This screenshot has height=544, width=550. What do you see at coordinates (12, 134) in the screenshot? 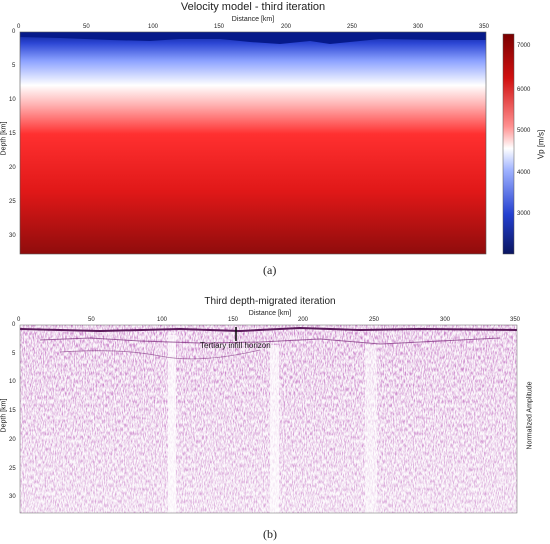
I see `panel-a-ytick: 15` at bounding box center [12, 134].